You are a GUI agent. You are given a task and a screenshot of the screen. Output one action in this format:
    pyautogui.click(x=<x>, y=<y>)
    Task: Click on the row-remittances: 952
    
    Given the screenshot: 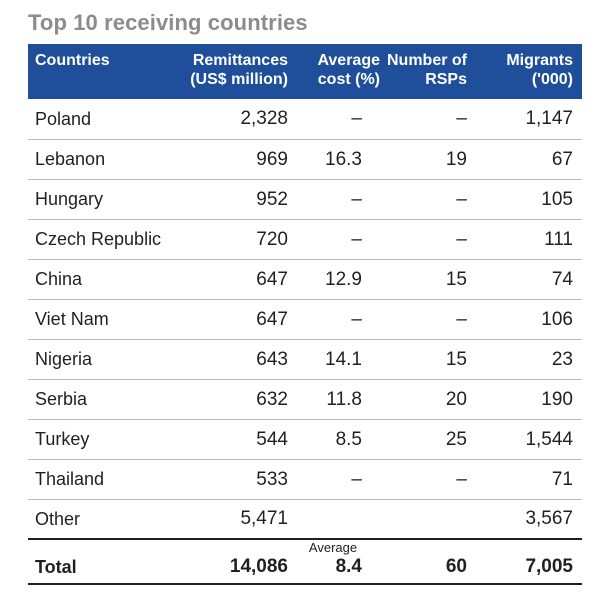 What is the action you would take?
    pyautogui.click(x=235, y=199)
    